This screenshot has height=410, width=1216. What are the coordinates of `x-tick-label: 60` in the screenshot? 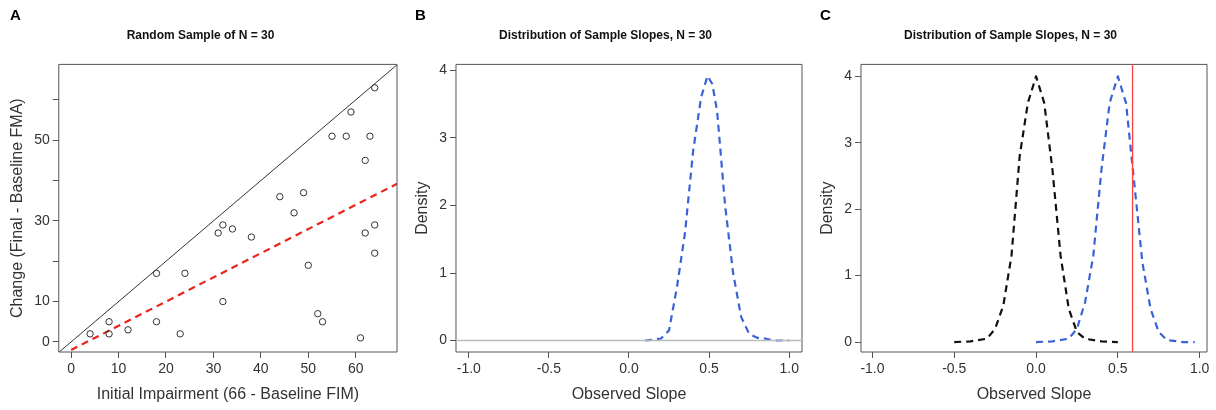 It's located at (355, 368).